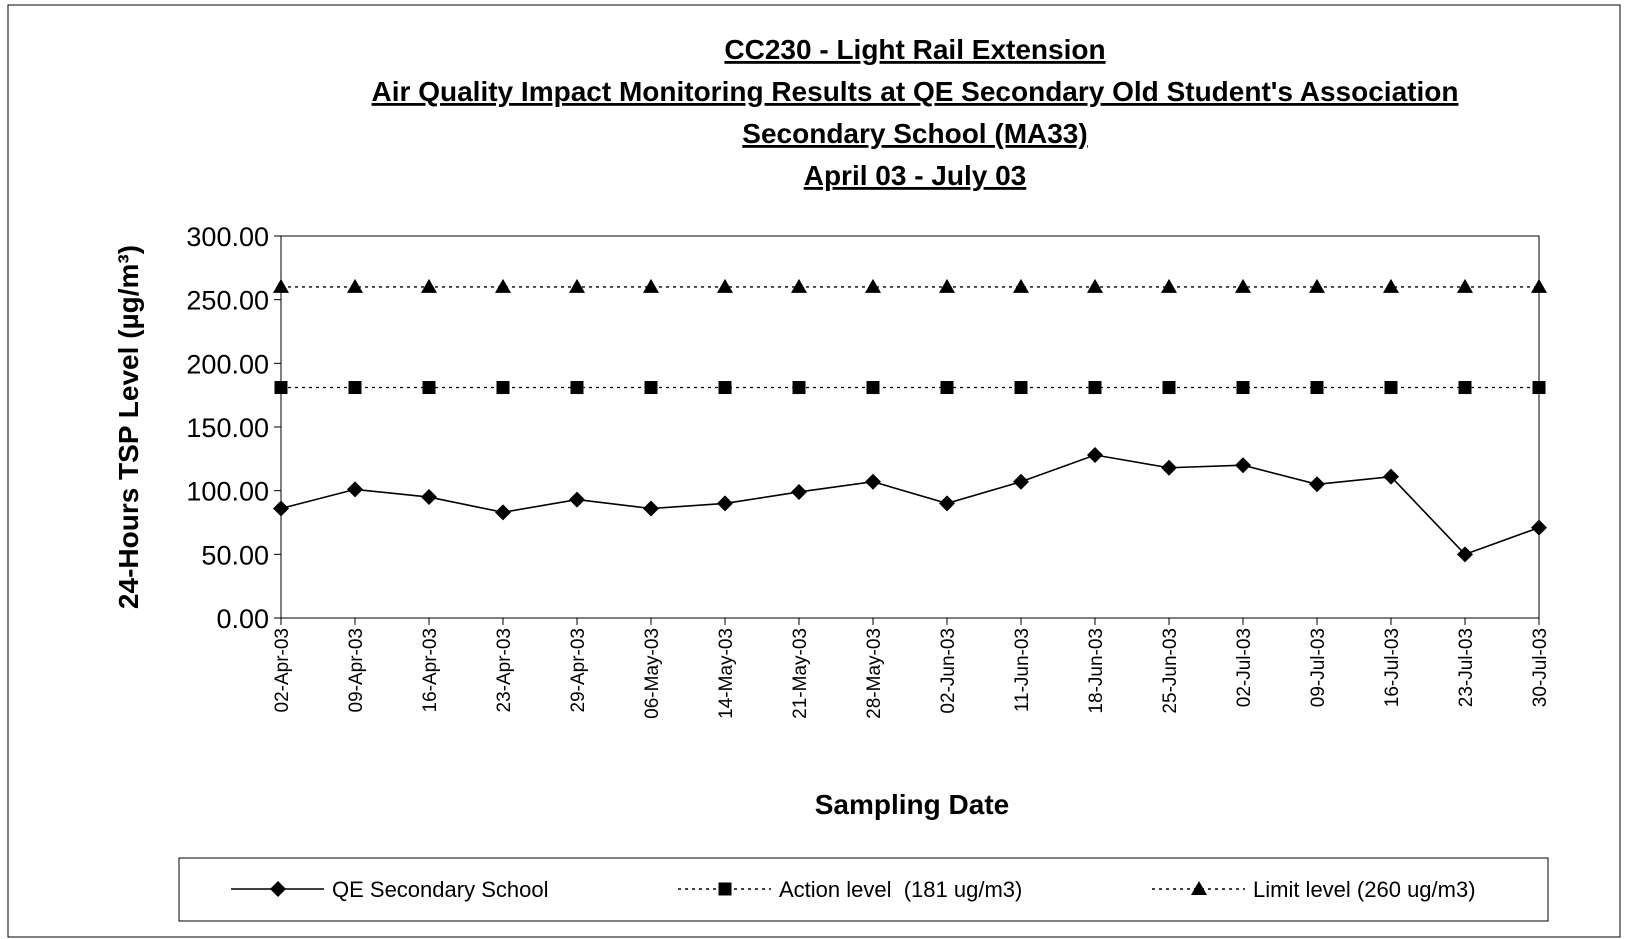  What do you see at coordinates (430, 670) in the screenshot?
I see `x-tick-label: 16-Apr-03` at bounding box center [430, 670].